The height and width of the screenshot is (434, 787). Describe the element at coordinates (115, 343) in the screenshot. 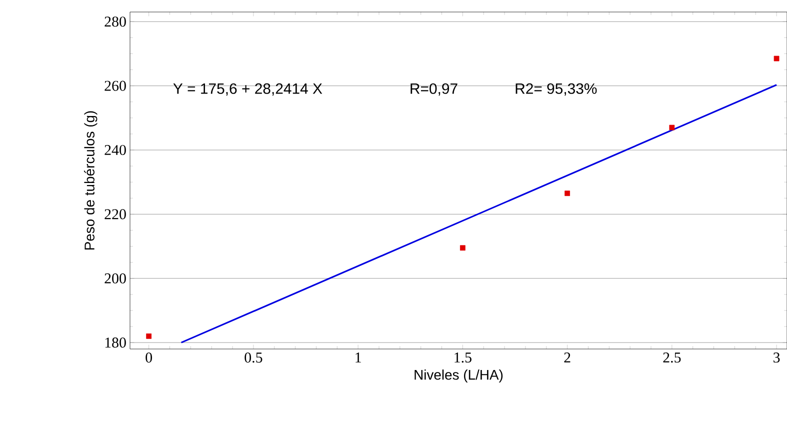

I see `y-tick-label: 180` at that location.